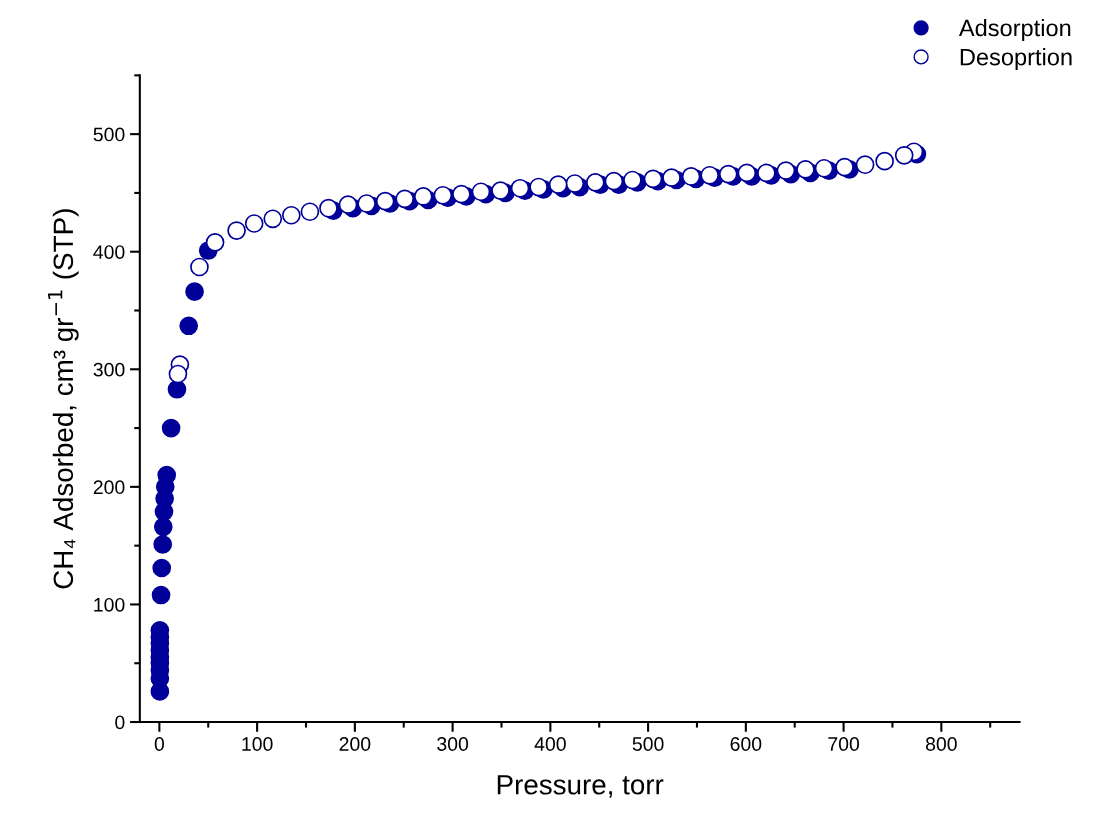  What do you see at coordinates (257, 744) in the screenshot?
I see `x-tick-label: 100` at bounding box center [257, 744].